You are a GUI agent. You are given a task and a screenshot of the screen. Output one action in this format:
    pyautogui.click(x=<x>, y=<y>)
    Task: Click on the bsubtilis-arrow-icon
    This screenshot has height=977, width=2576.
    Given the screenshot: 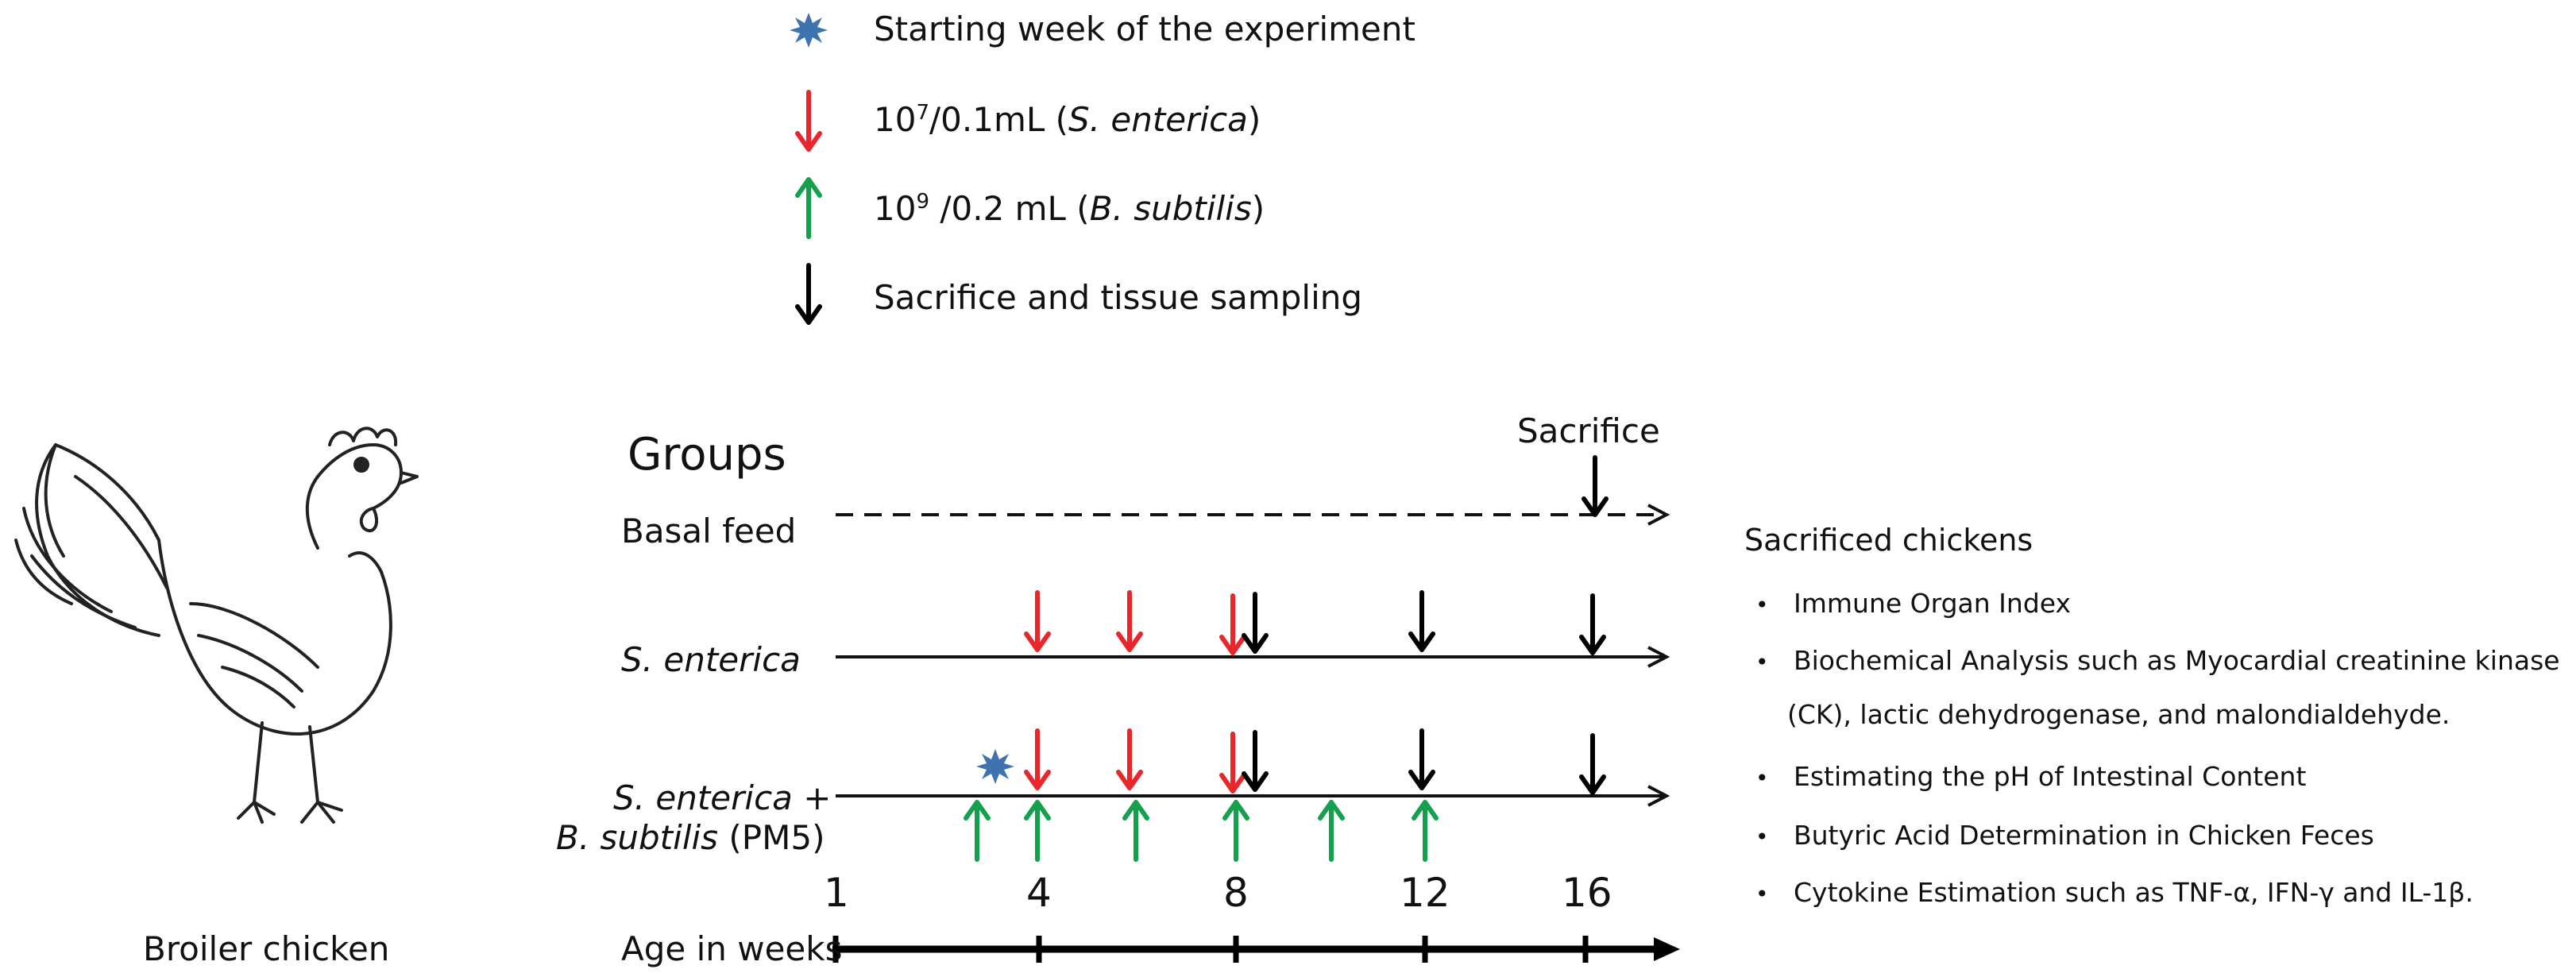 What is the action you would take?
    pyautogui.click(x=809, y=208)
    